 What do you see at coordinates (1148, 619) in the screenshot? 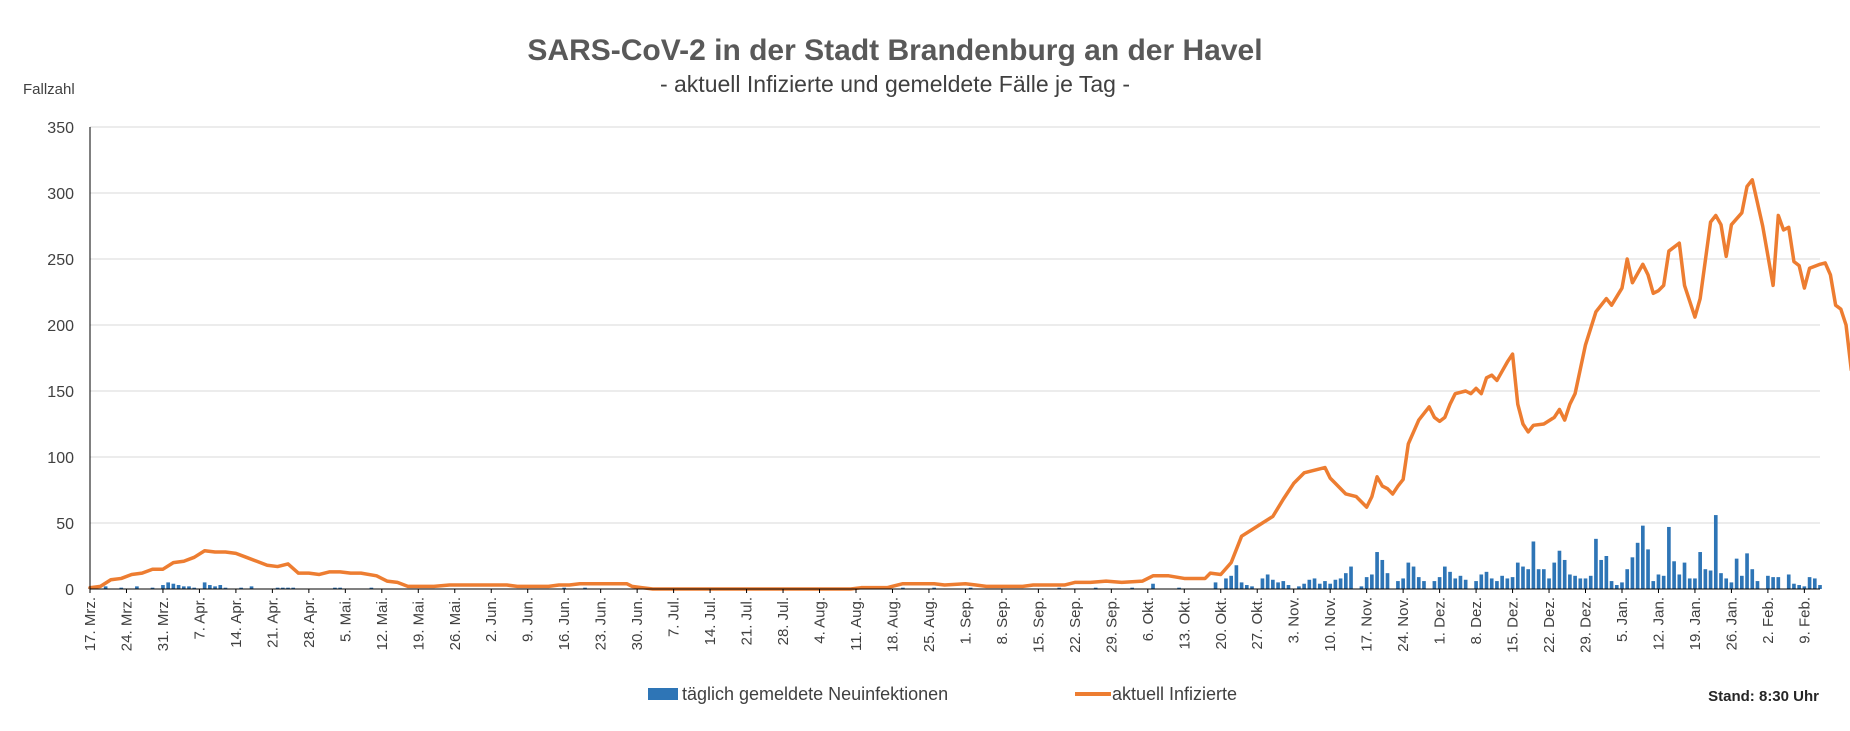
I see `x-tick-label: 6. Okt.` at bounding box center [1148, 619].